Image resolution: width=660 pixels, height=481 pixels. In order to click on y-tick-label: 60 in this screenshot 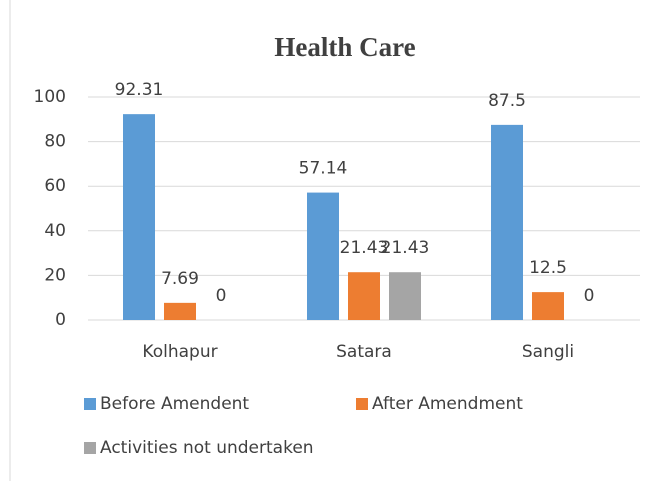, I will do `click(55, 186)`.